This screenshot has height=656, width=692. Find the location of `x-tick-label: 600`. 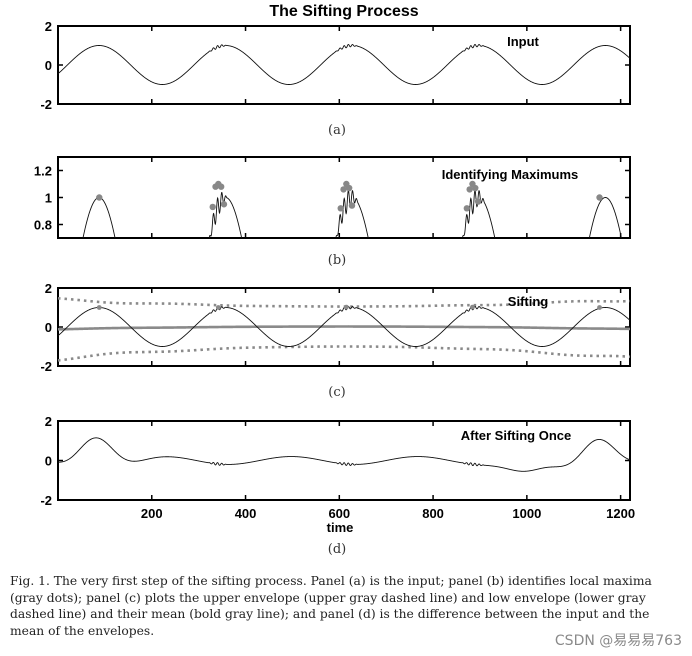

x-tick-label: 600 is located at coordinates (339, 513).